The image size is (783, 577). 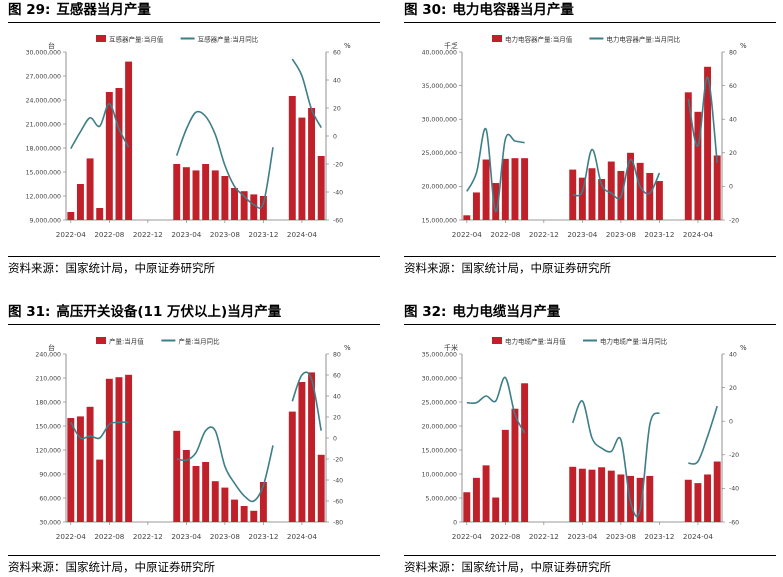 What do you see at coordinates (158, 341) in the screenshot?
I see `legend: 产量:当月值 产量:当月同比` at bounding box center [158, 341].